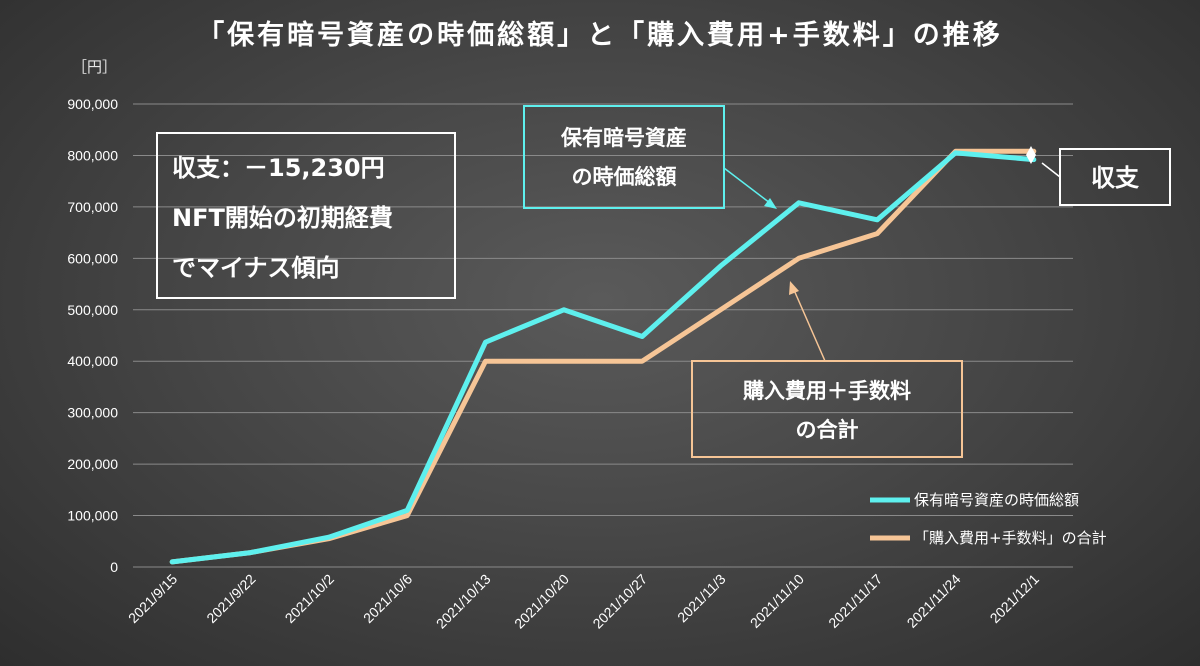 Image resolution: width=1200 pixels, height=666 pixels. Describe the element at coordinates (1031, 155) in the screenshot. I see `balance-bracket-marker` at that location.